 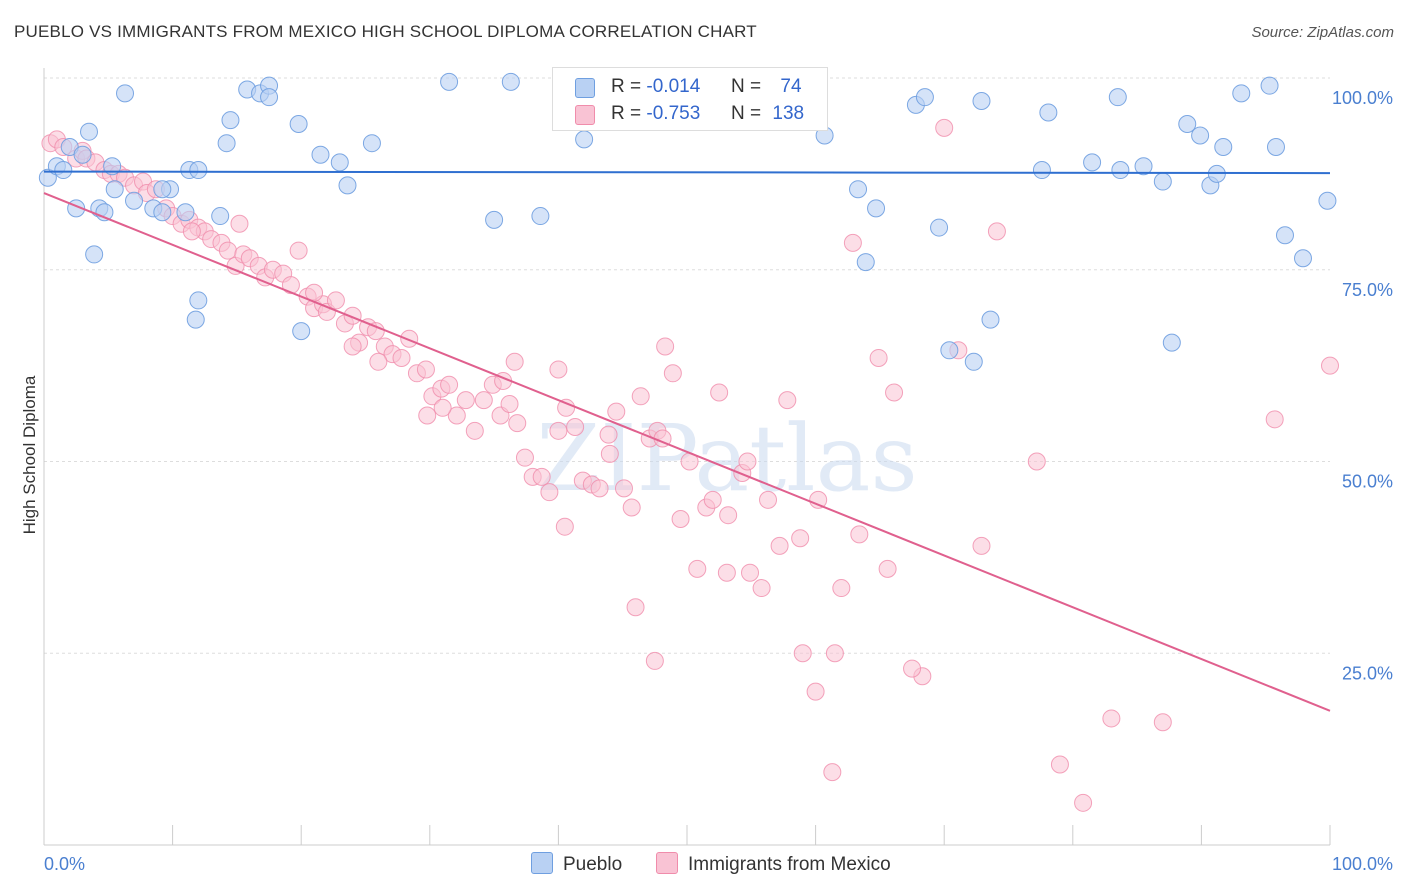 What do you see at coordinates (726, 458) in the screenshot?
I see `watermark: ZIPatlas` at bounding box center [726, 458].